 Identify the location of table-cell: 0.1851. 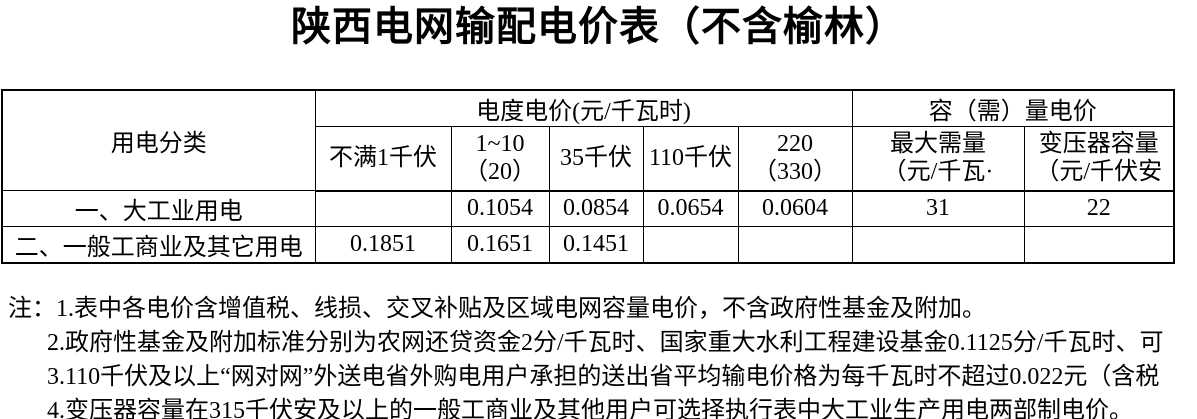
(383, 245).